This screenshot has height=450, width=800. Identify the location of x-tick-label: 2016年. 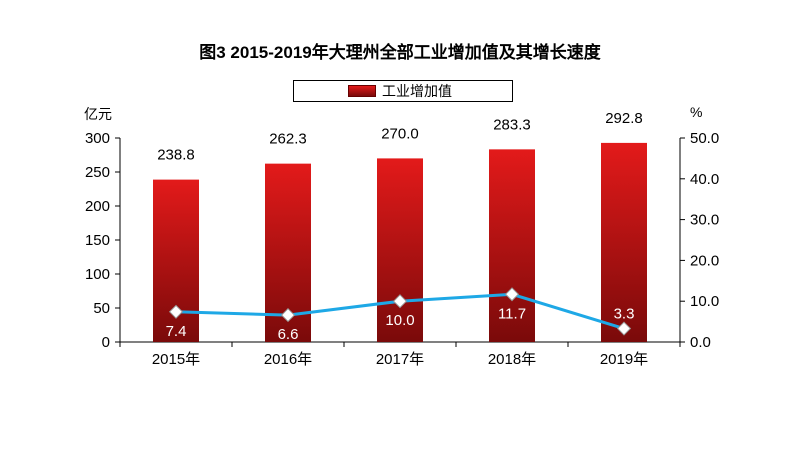
(288, 359).